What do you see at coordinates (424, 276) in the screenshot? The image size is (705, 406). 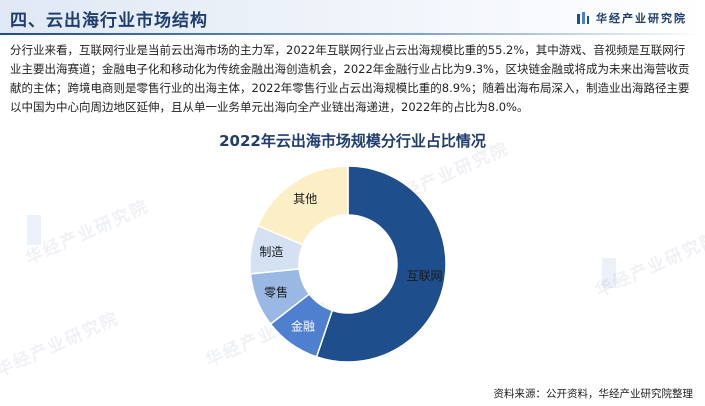 I see `slice-label: 互联网` at bounding box center [424, 276].